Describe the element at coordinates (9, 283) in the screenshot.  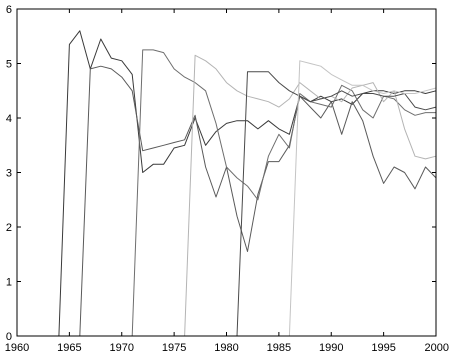
I see `y-tick-label: 1` at that location.